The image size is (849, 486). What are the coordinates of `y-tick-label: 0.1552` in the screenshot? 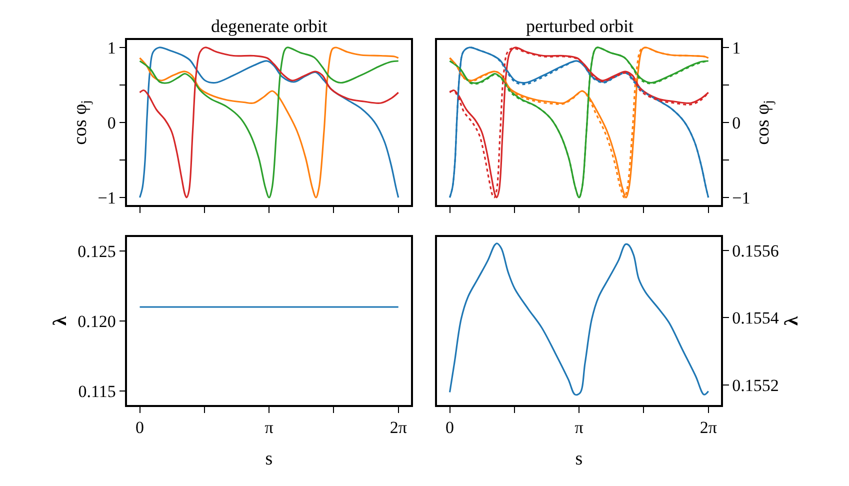 It's located at (755, 385).